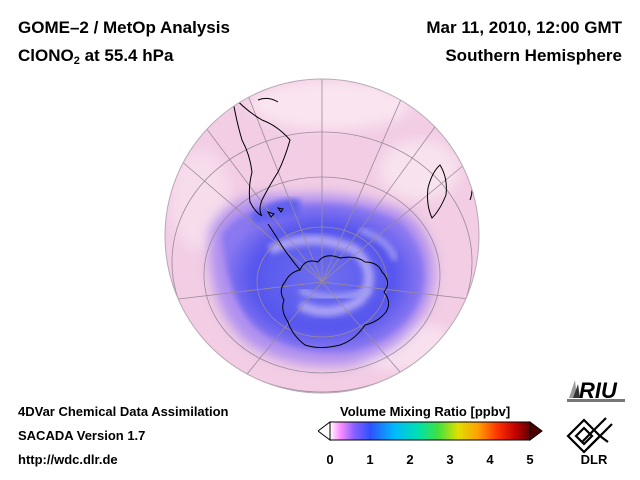  Describe the element at coordinates (76, 61) in the screenshot. I see `species-subscript: 2` at that location.